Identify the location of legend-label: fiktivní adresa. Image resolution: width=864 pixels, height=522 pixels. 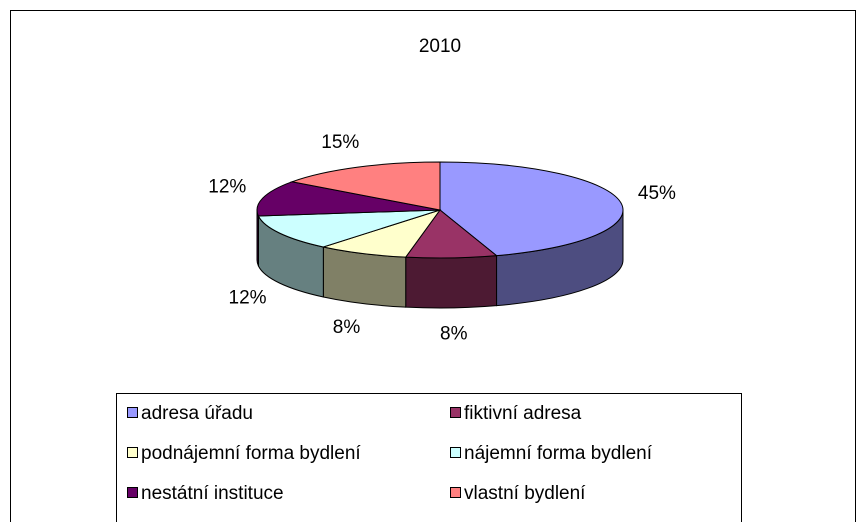
(523, 413).